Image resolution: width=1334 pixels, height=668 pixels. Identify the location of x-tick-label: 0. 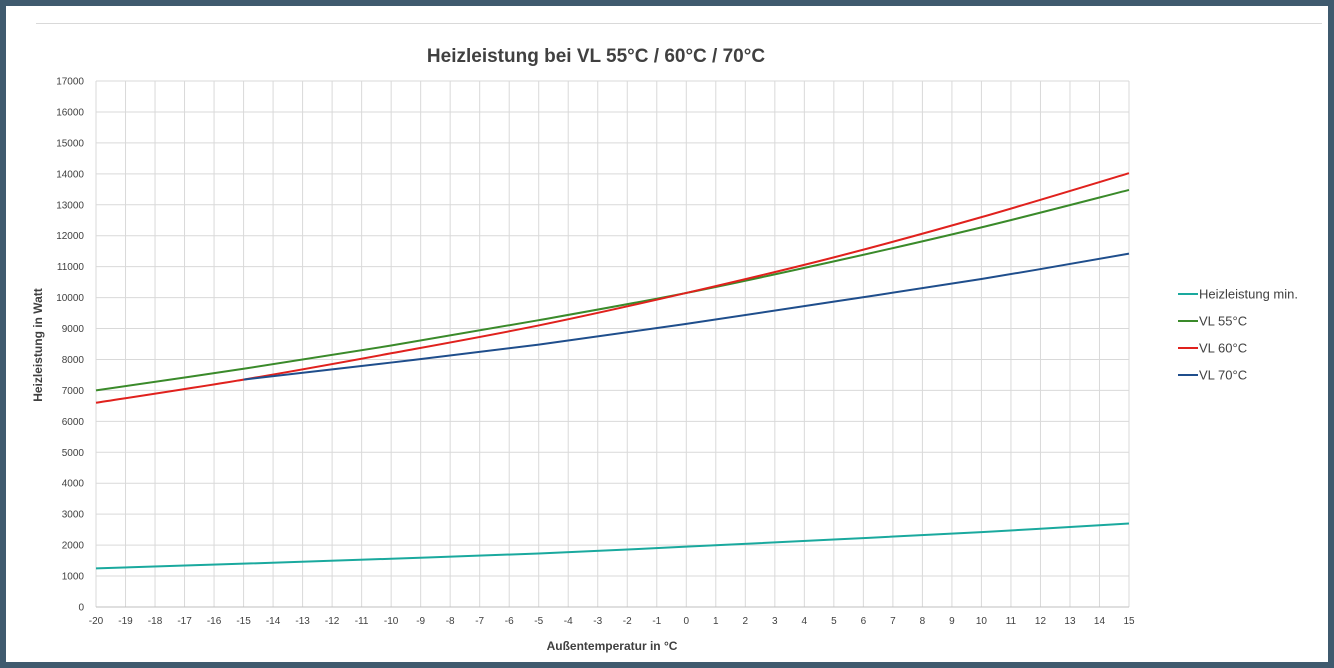
(687, 621).